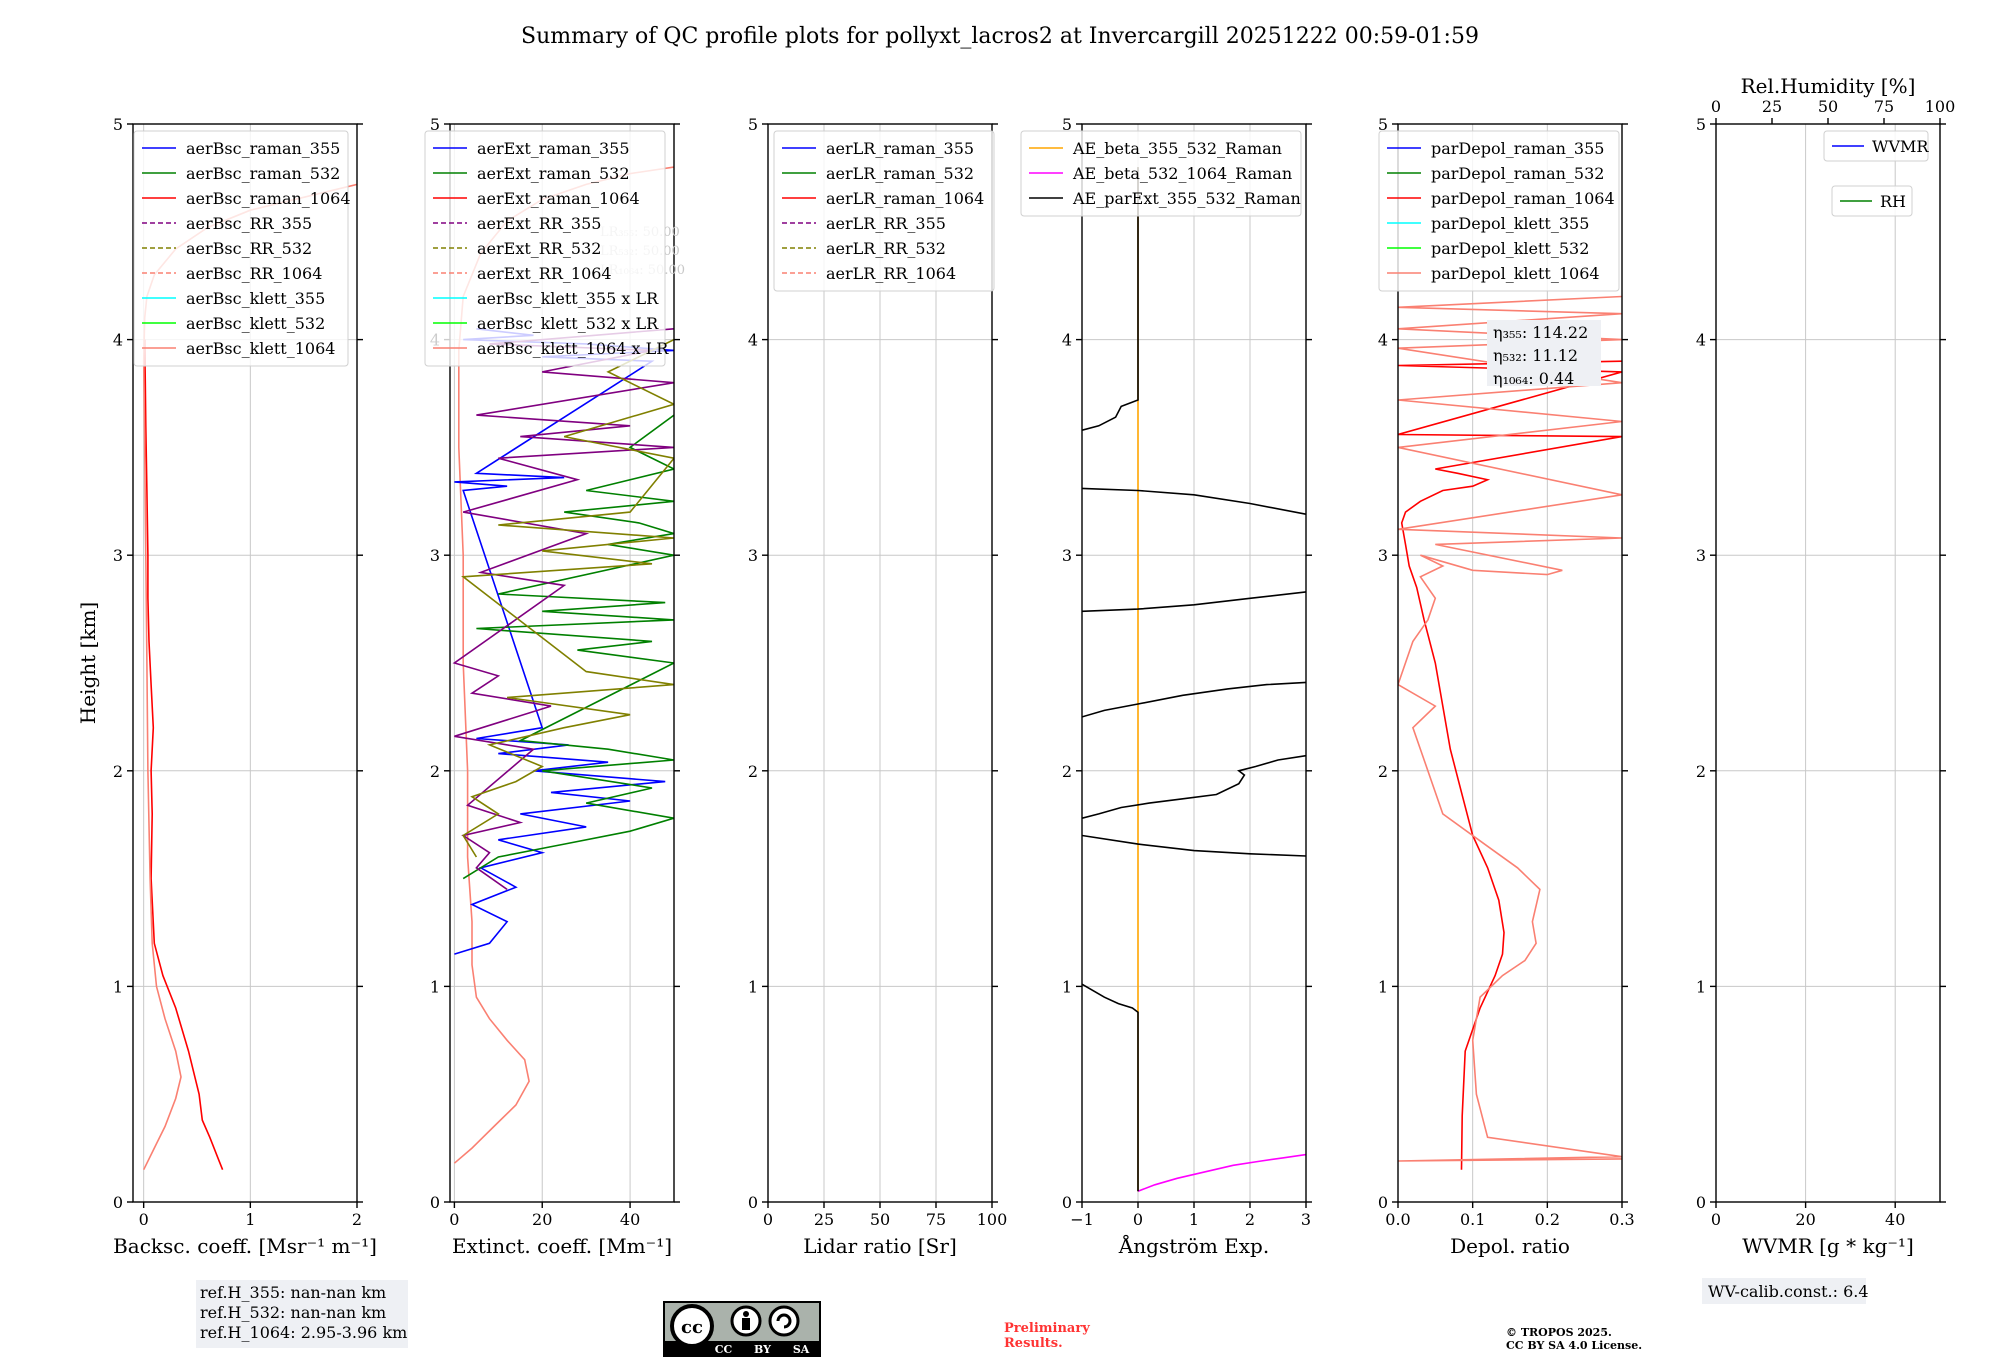 Image resolution: width=2000 pixels, height=1360 pixels. I want to click on legend-label: aerExt_raman_532, so click(553, 173).